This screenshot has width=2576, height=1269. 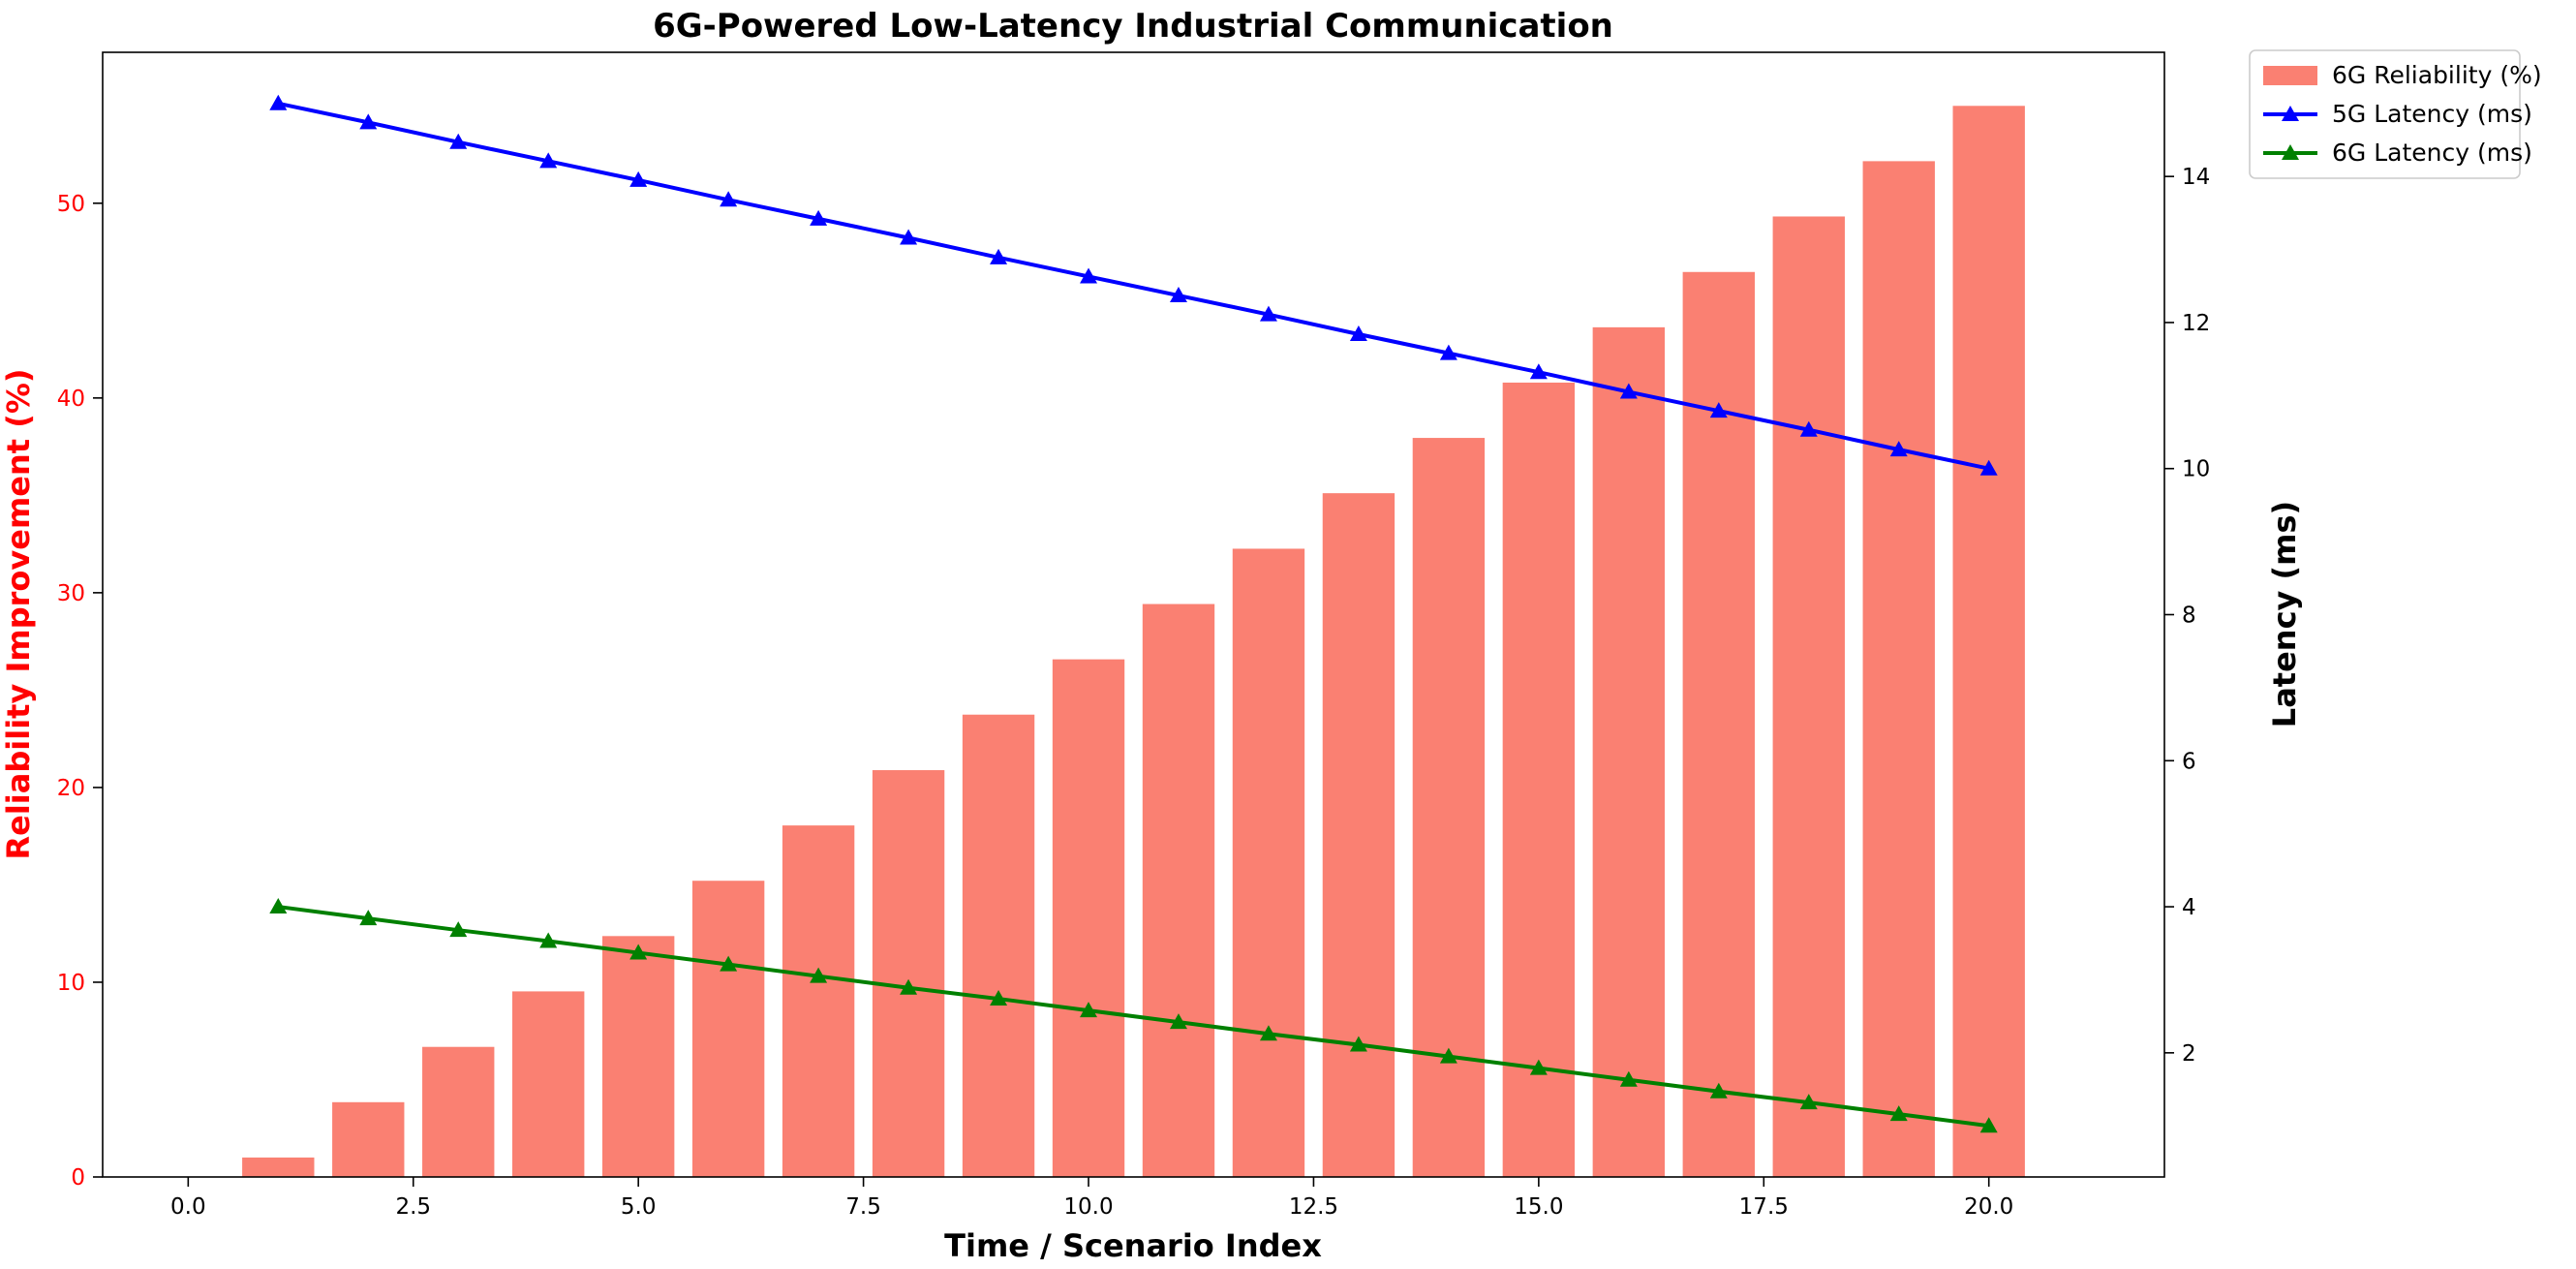 What do you see at coordinates (2437, 75) in the screenshot?
I see `legend-label-6g-reliability: 6G Reliability (%)` at bounding box center [2437, 75].